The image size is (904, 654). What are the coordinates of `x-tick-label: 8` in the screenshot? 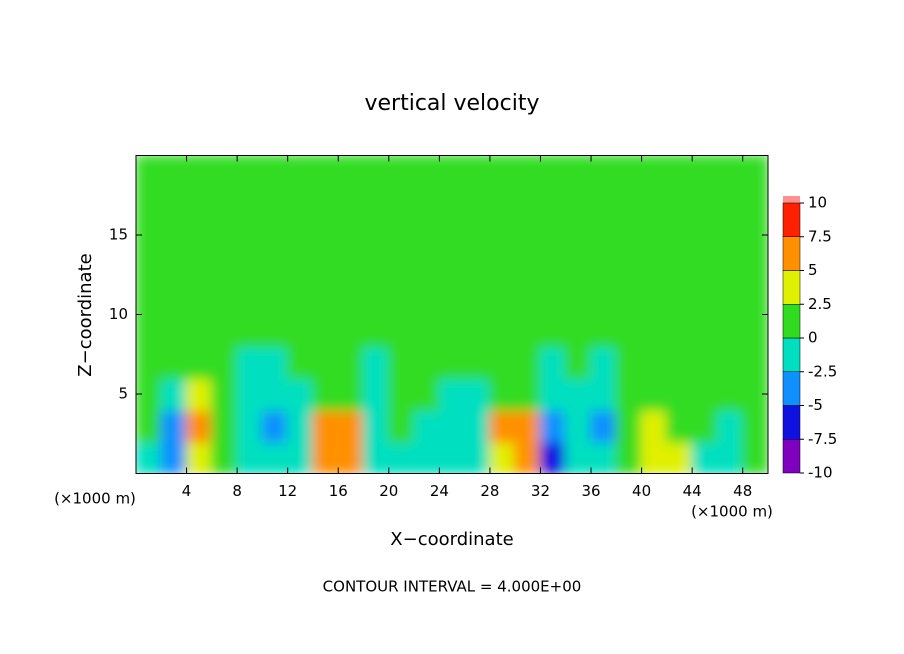 It's located at (237, 491).